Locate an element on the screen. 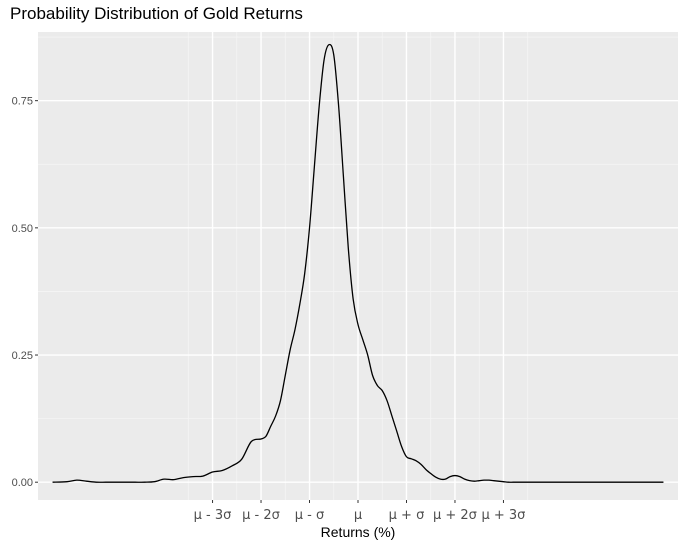  y-tick-label: 0.25 is located at coordinates (22, 356).